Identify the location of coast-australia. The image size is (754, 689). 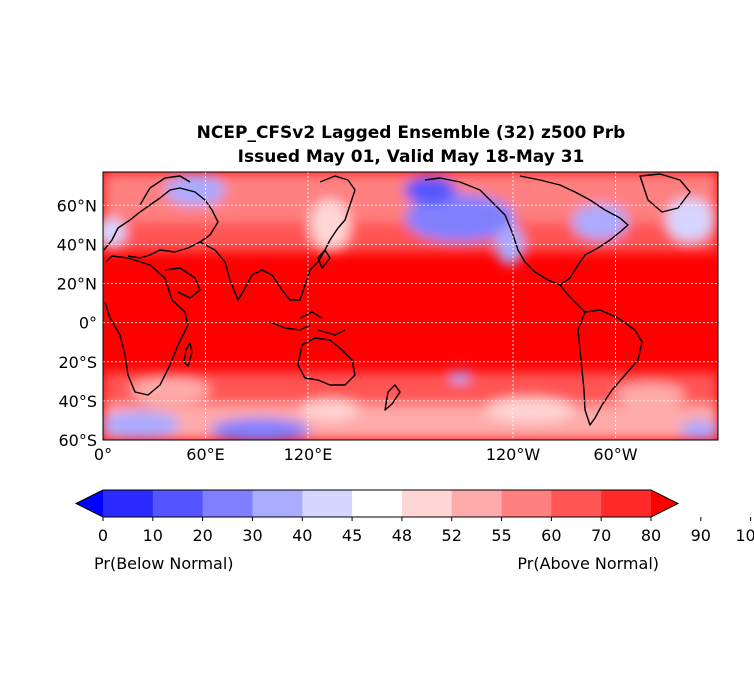
(326, 361).